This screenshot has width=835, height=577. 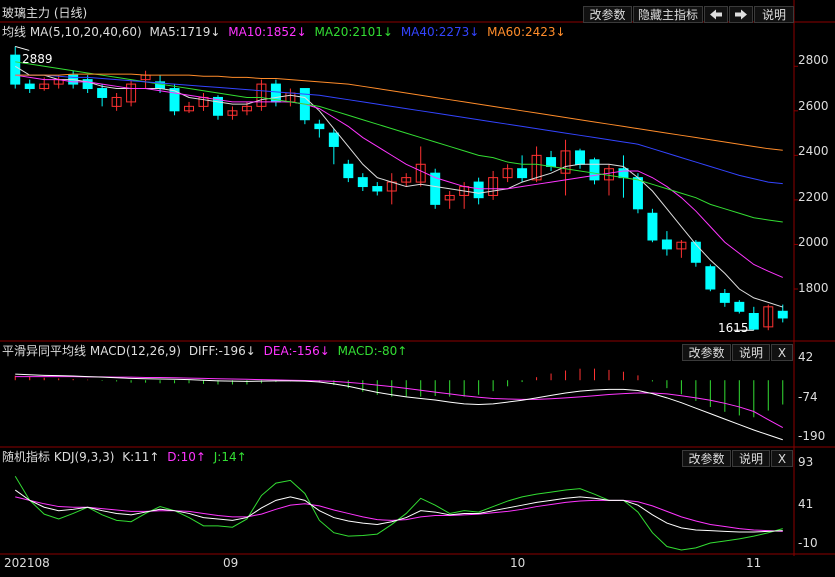 I want to click on kdj-y-tick-41: 41, so click(x=806, y=504).